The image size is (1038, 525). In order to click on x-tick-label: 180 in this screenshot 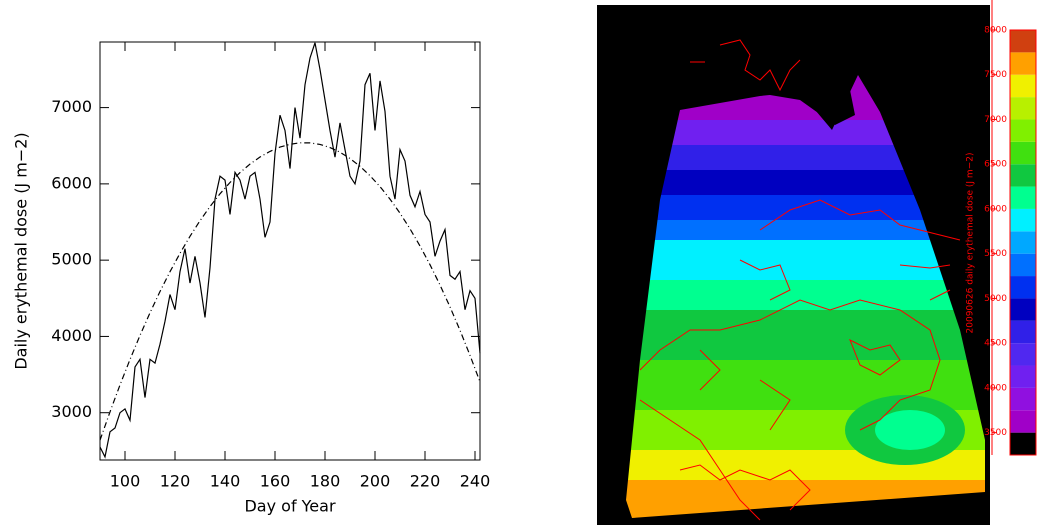, I will do `click(325, 481)`.